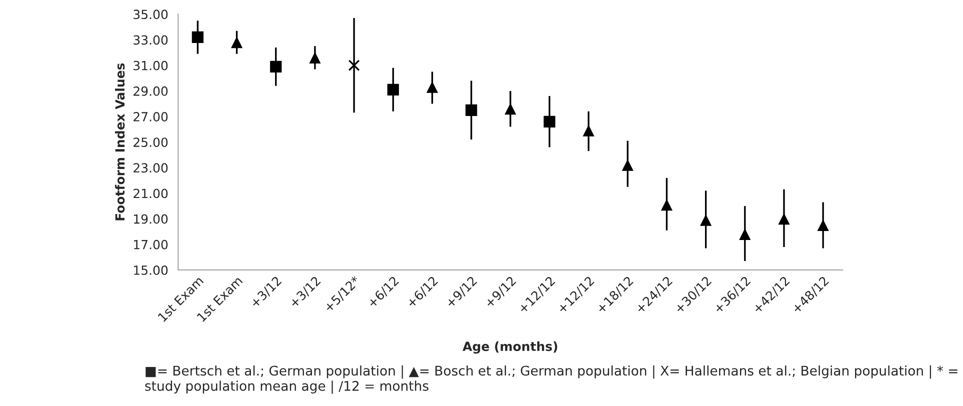  I want to click on y-tick-label: 31.00, so click(151, 65).